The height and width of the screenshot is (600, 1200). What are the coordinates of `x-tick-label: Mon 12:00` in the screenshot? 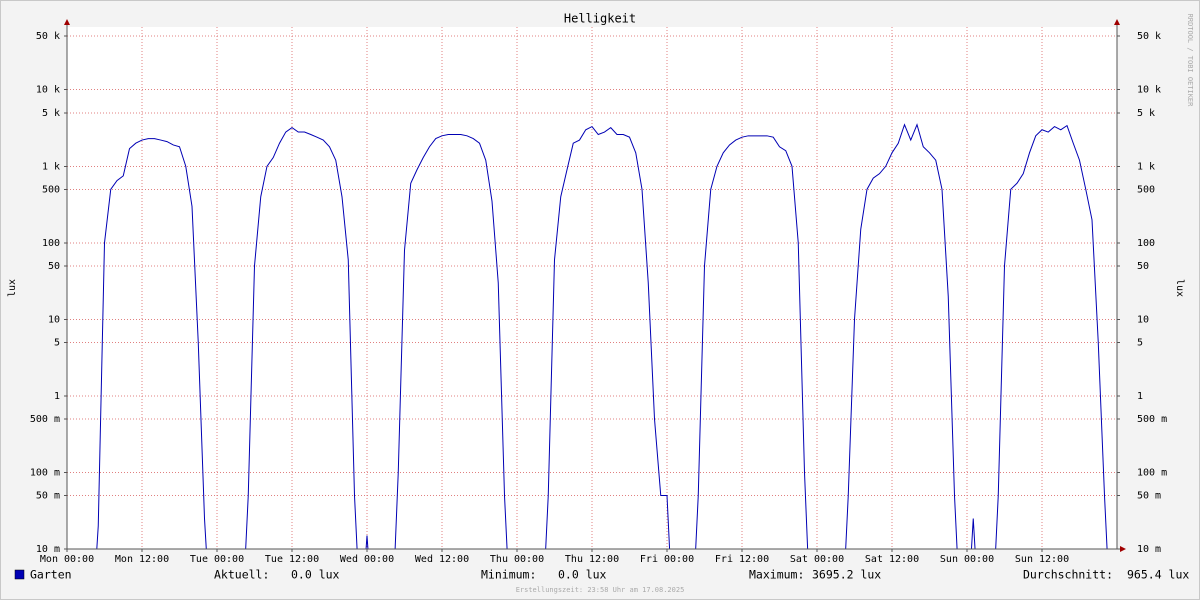 It's located at (142, 559).